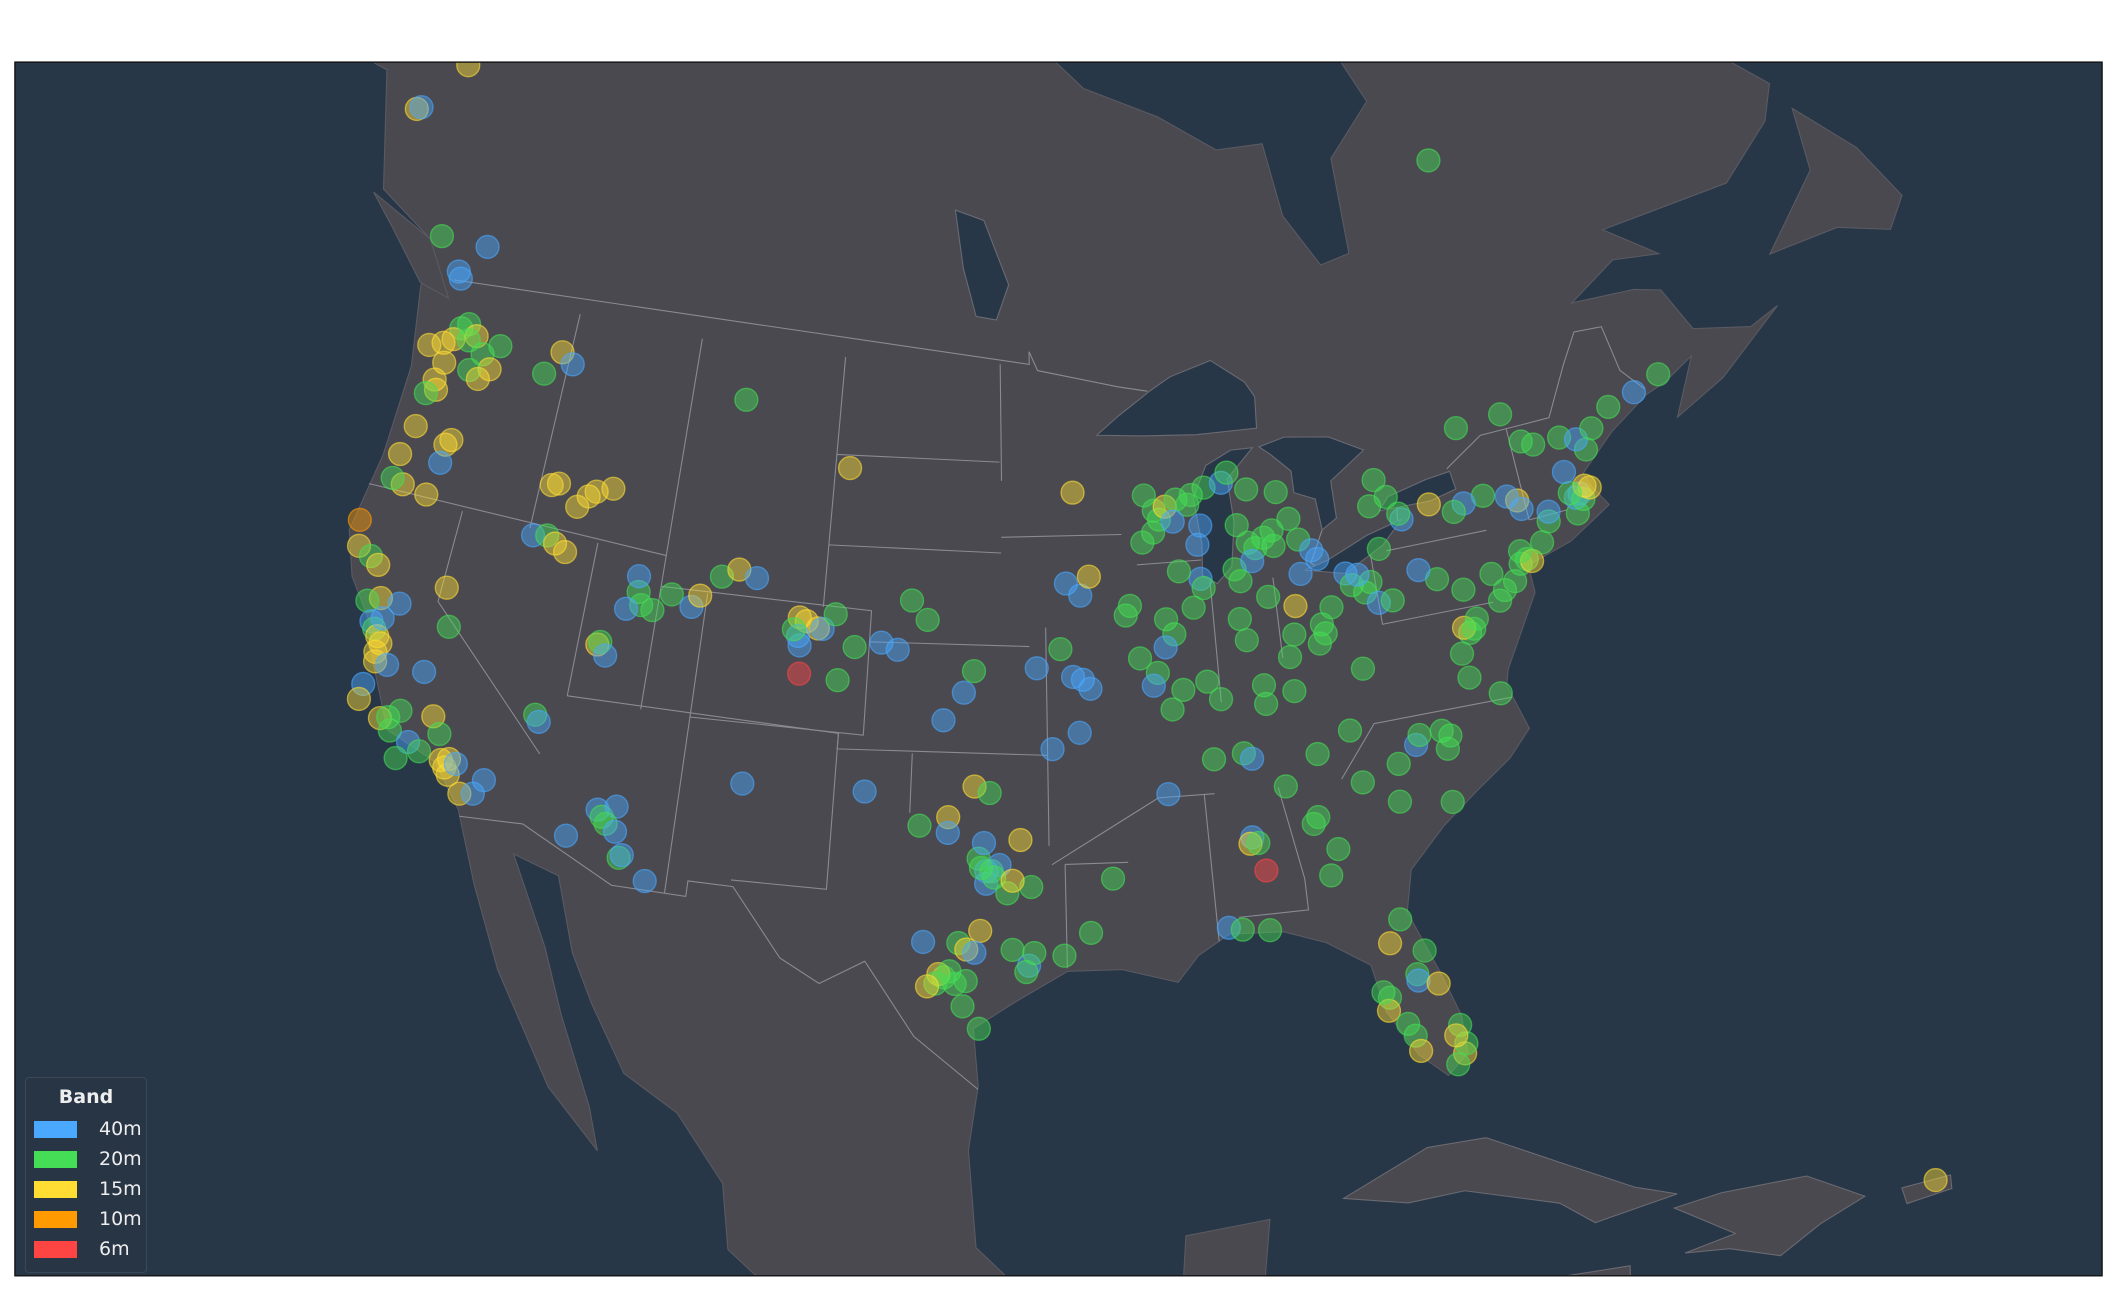 Image resolution: width=2117 pixels, height=1292 pixels. What do you see at coordinates (1597, 1270) in the screenshot?
I see `jamaica-land` at bounding box center [1597, 1270].